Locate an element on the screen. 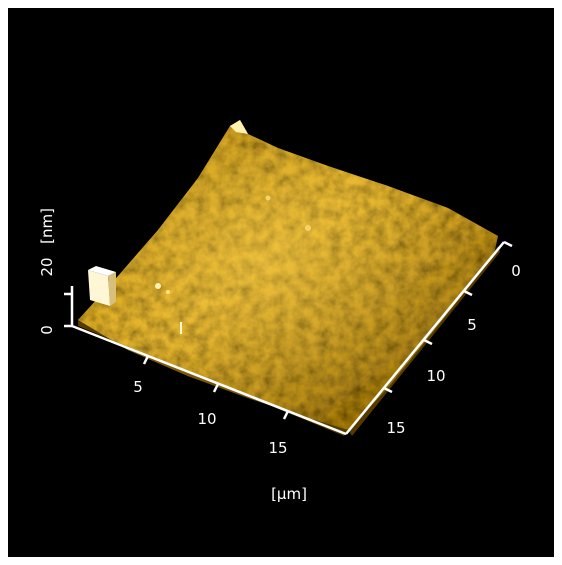  y-tick-15: 15 is located at coordinates (395, 428).